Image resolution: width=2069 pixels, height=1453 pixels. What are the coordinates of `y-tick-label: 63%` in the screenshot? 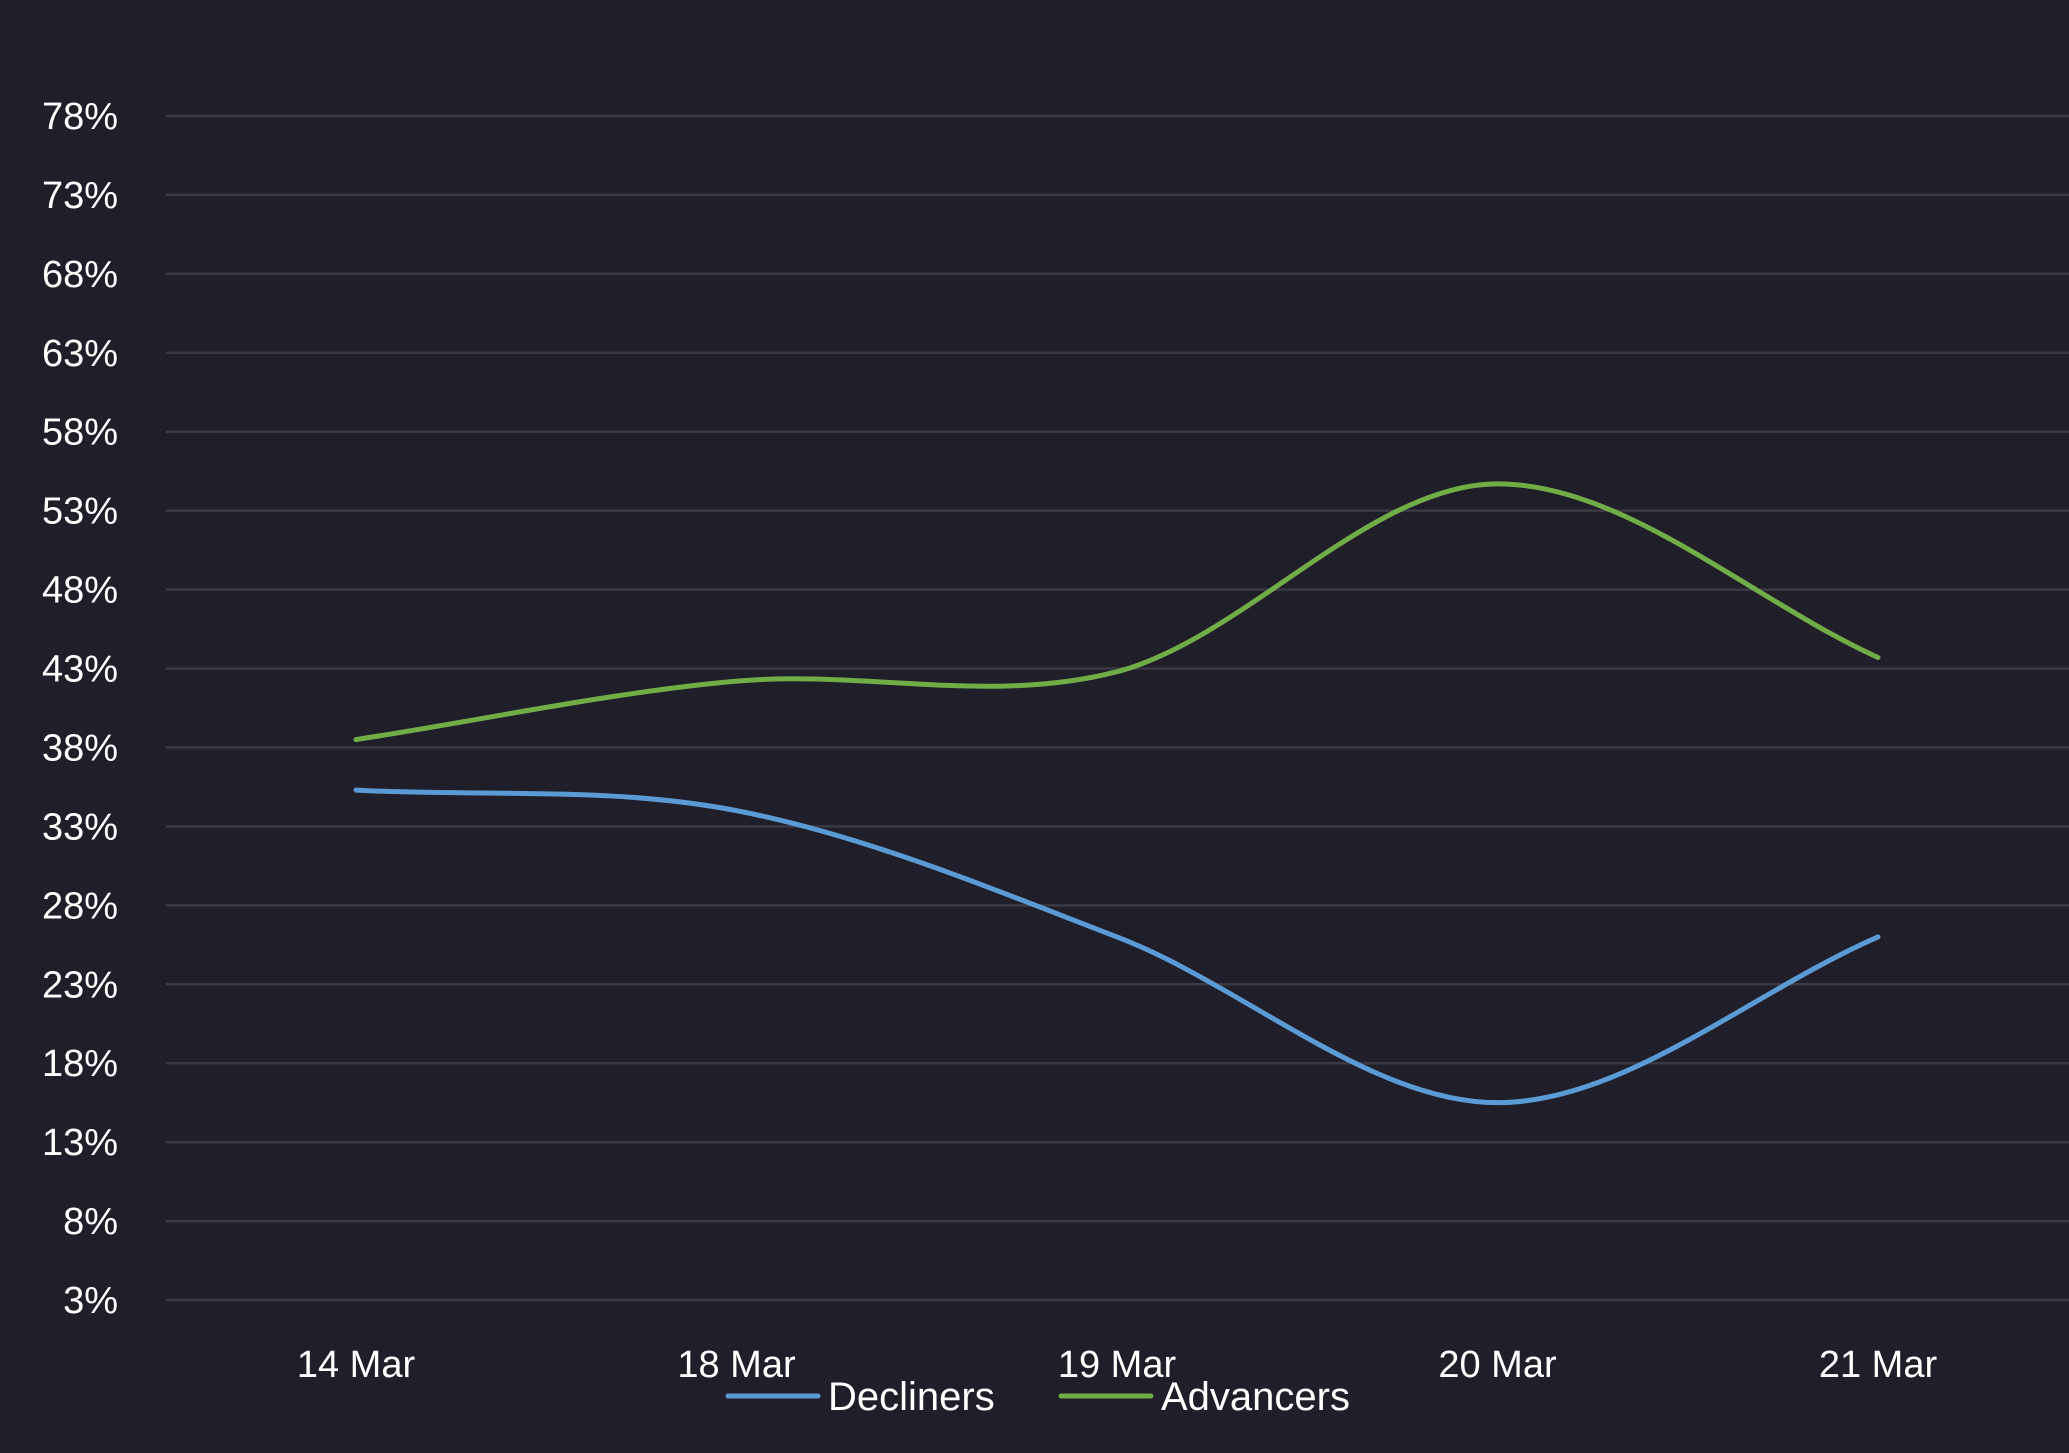 It's located at (80, 354).